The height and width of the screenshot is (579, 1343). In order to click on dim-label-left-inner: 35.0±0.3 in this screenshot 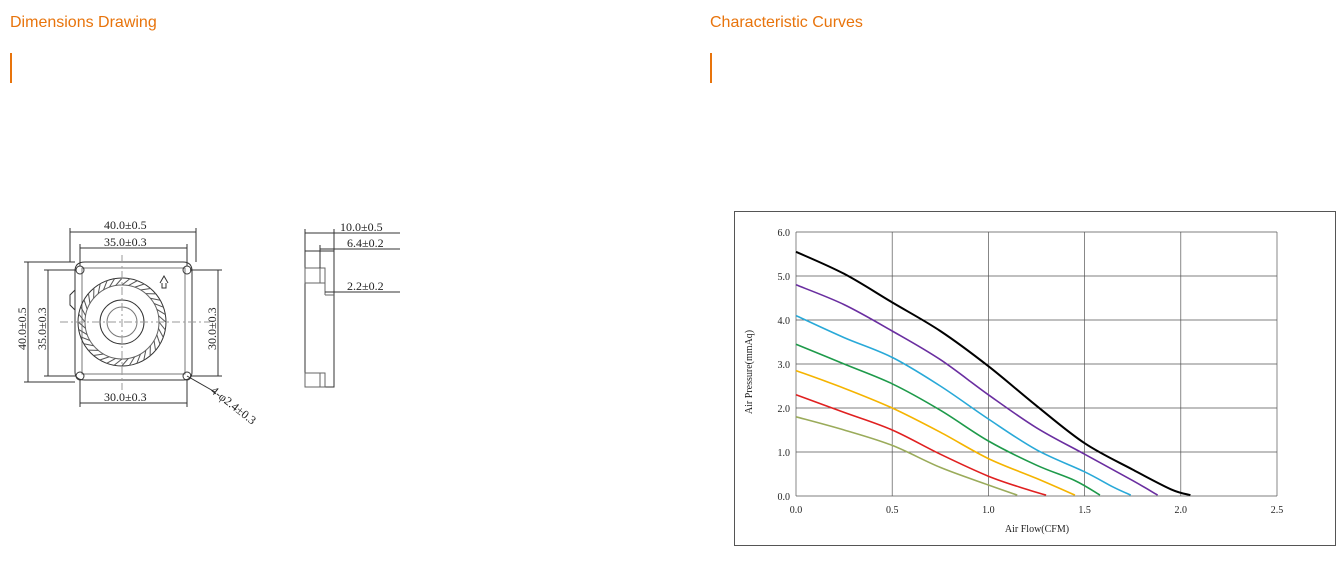, I will do `click(42, 328)`.